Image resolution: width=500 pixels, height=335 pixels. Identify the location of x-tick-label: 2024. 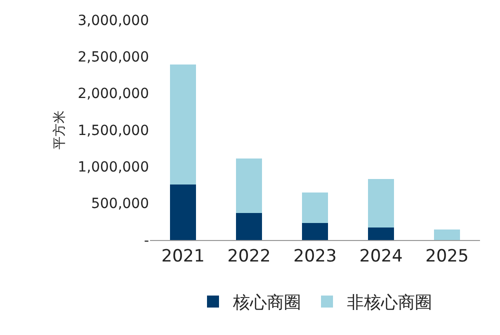
(381, 256).